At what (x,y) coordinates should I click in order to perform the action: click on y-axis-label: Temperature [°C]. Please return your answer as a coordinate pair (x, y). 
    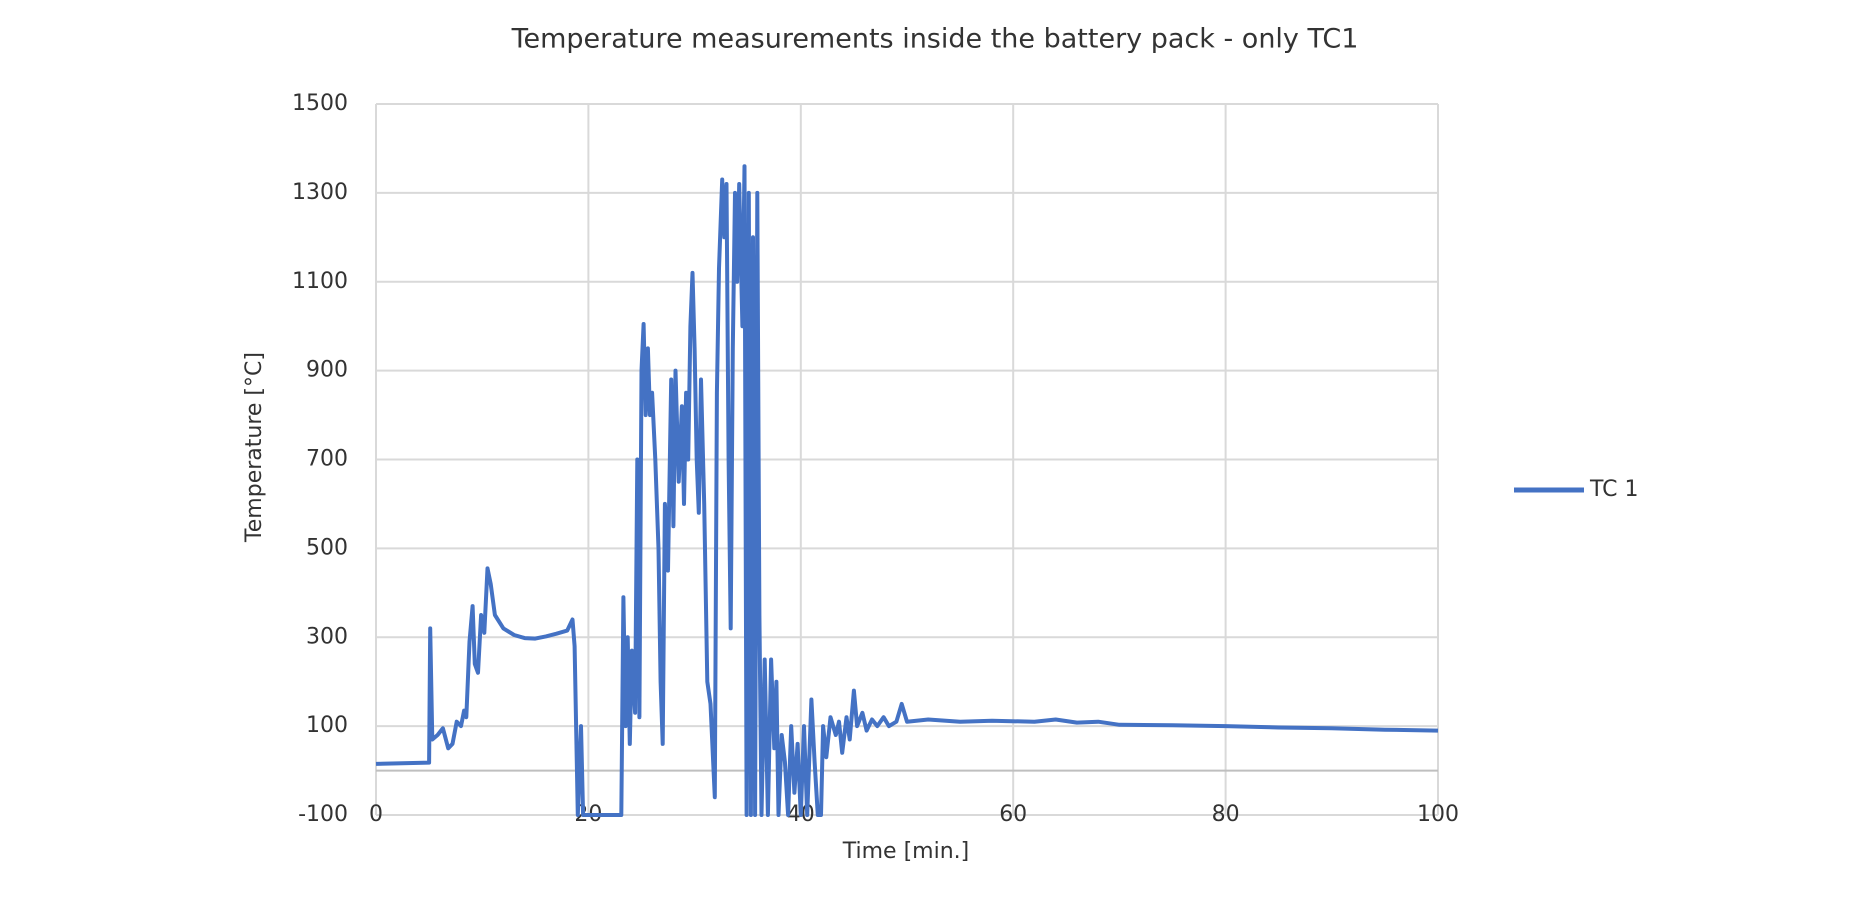
    Looking at the image, I should click on (254, 447).